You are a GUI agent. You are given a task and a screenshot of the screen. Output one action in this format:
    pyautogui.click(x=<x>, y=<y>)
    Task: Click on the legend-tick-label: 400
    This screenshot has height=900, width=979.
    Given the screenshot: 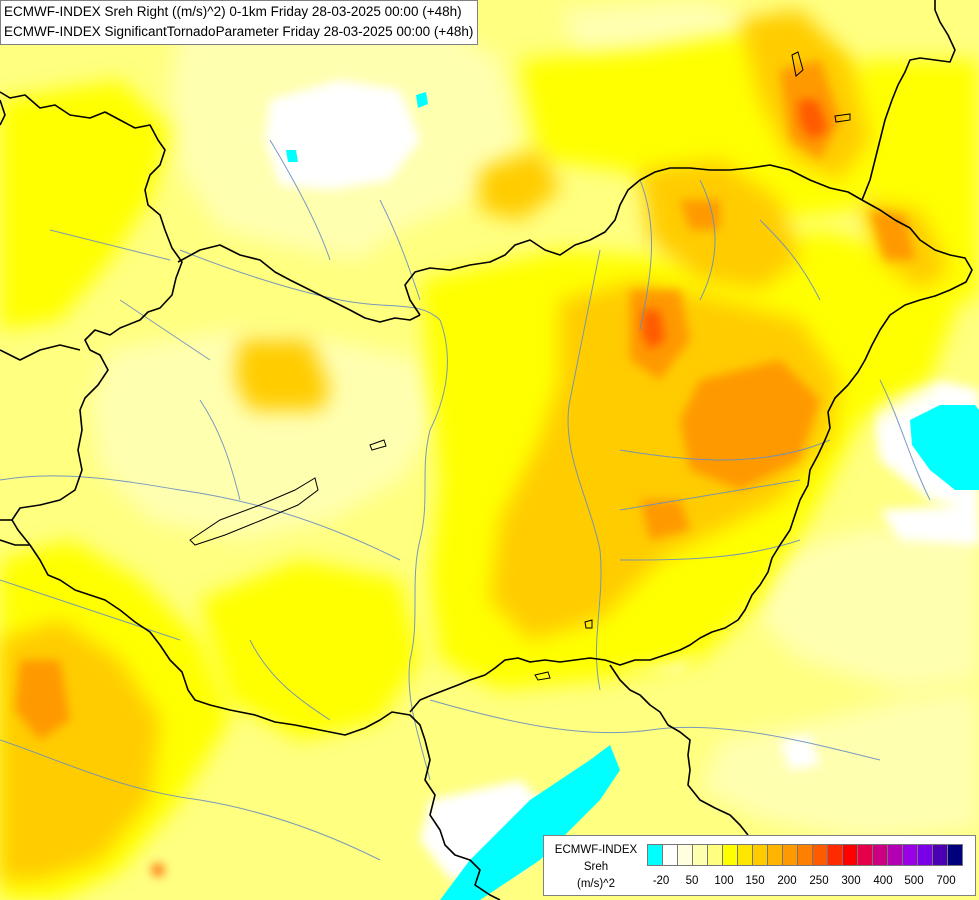 What is the action you would take?
    pyautogui.click(x=883, y=881)
    